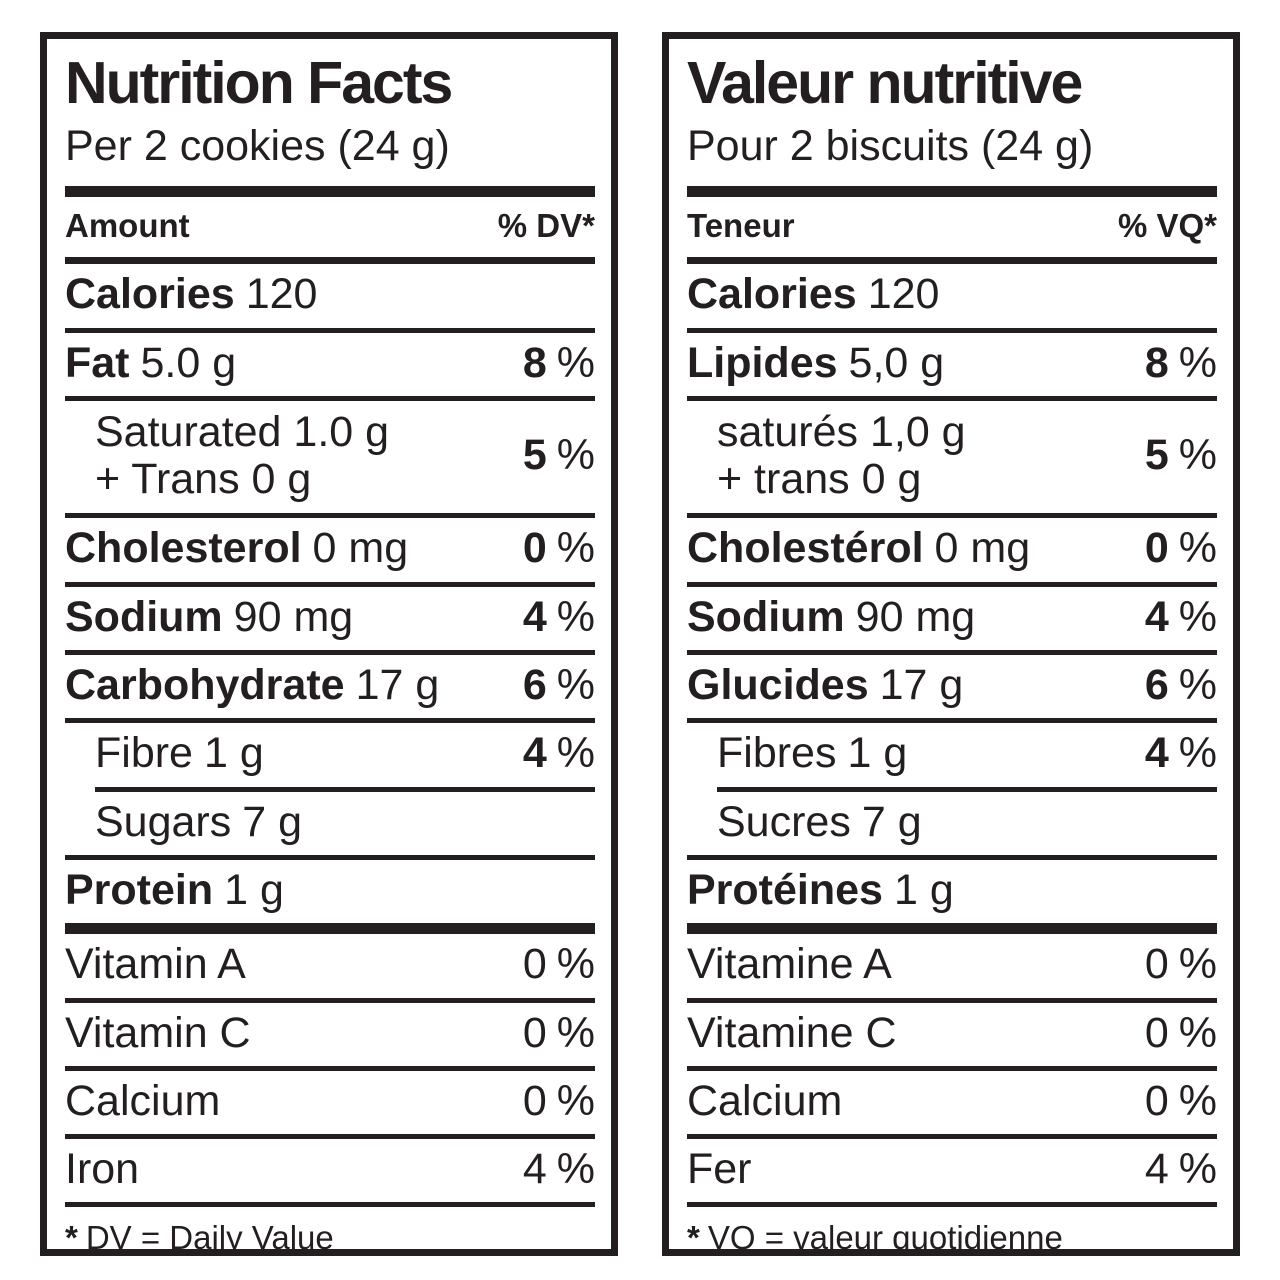  What do you see at coordinates (330, 891) in the screenshot?
I see `row-protein: Protein 1 g` at bounding box center [330, 891].